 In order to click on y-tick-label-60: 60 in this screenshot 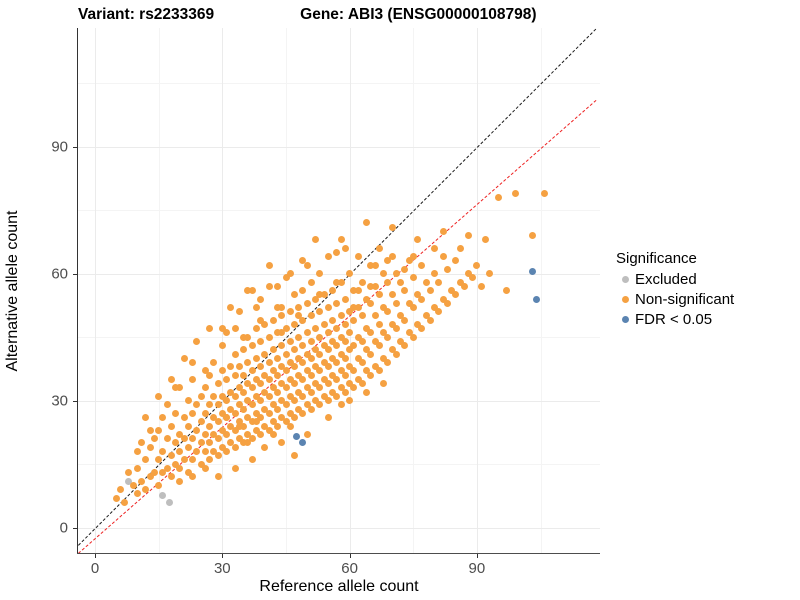, I will do `click(59, 274)`.